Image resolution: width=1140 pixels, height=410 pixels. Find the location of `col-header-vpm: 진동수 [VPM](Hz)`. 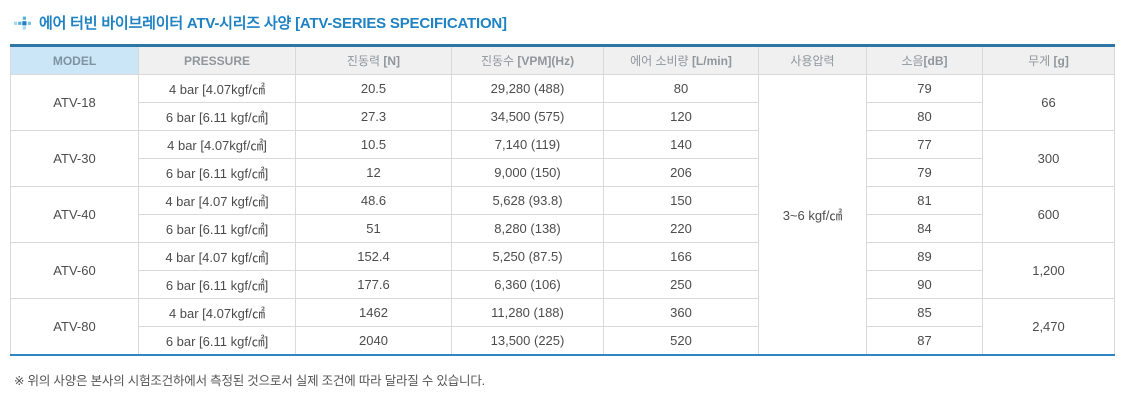

col-header-vpm: 진동수 [VPM](Hz) is located at coordinates (527, 60).